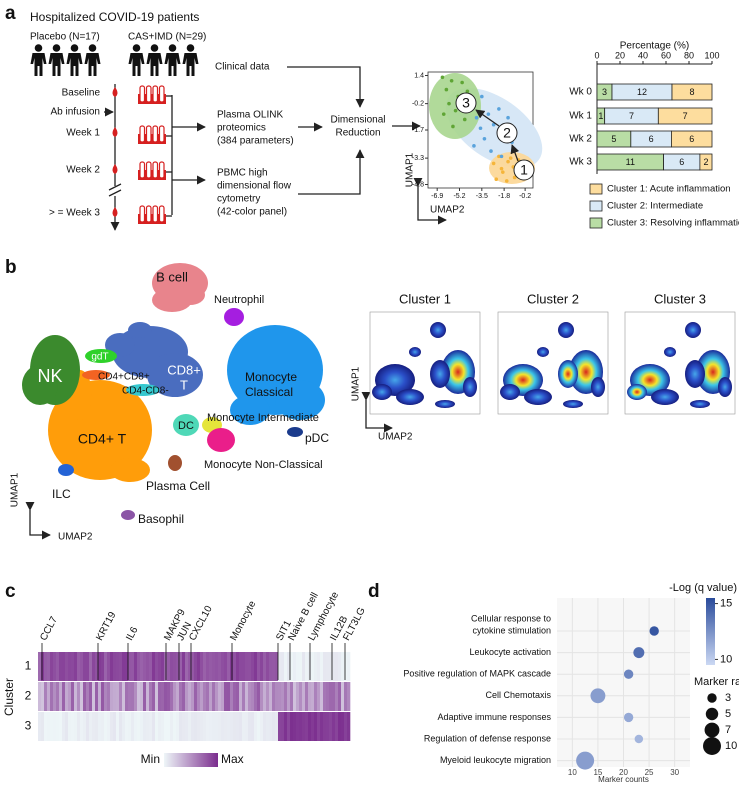 The height and width of the screenshot is (786, 739). Describe the element at coordinates (710, 631) in the screenshot. I see `colorbar` at that location.